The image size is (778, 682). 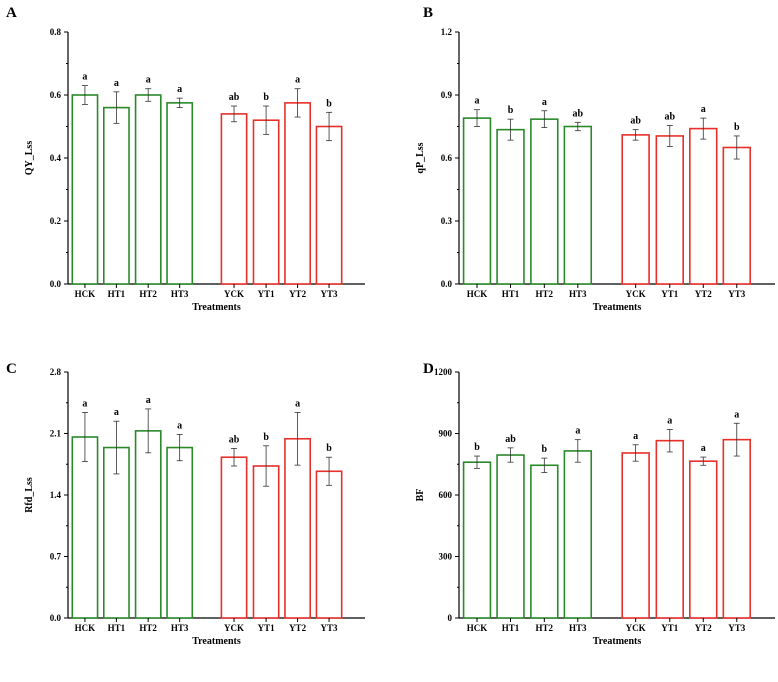 What do you see at coordinates (11, 369) in the screenshot?
I see `panel-label: C` at bounding box center [11, 369].